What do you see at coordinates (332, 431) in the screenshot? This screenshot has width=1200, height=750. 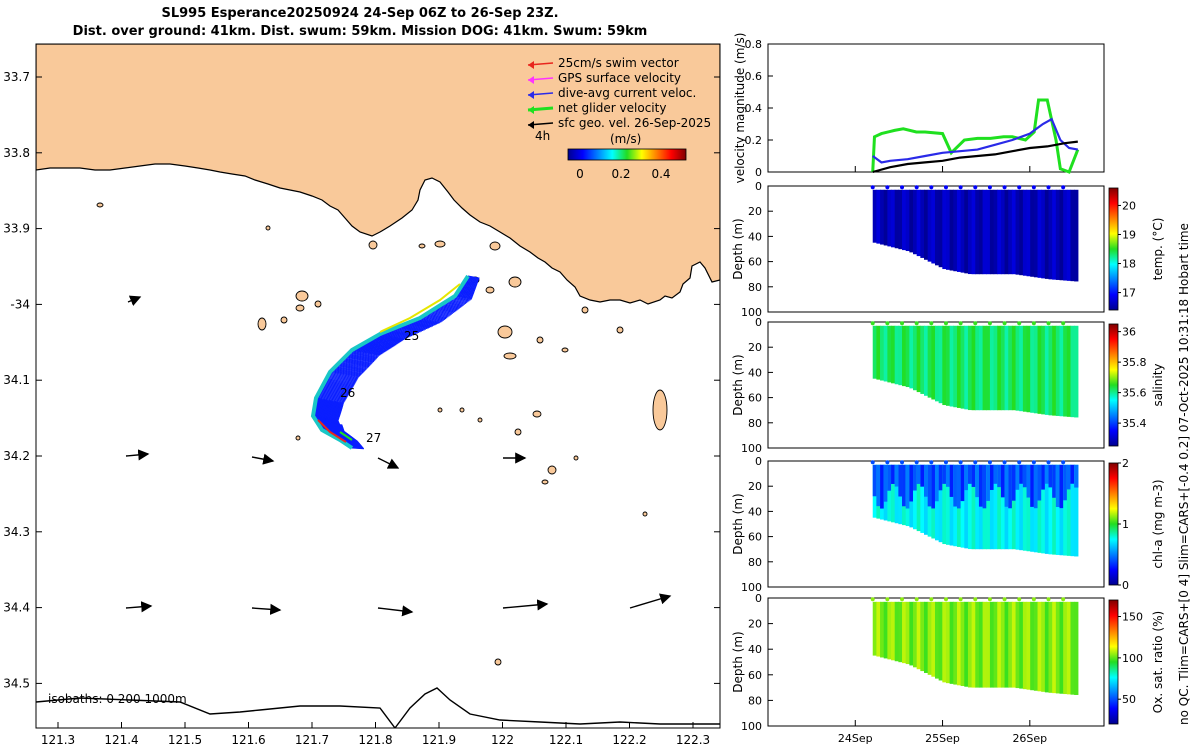 I see `swim-vector-segment` at bounding box center [332, 431].